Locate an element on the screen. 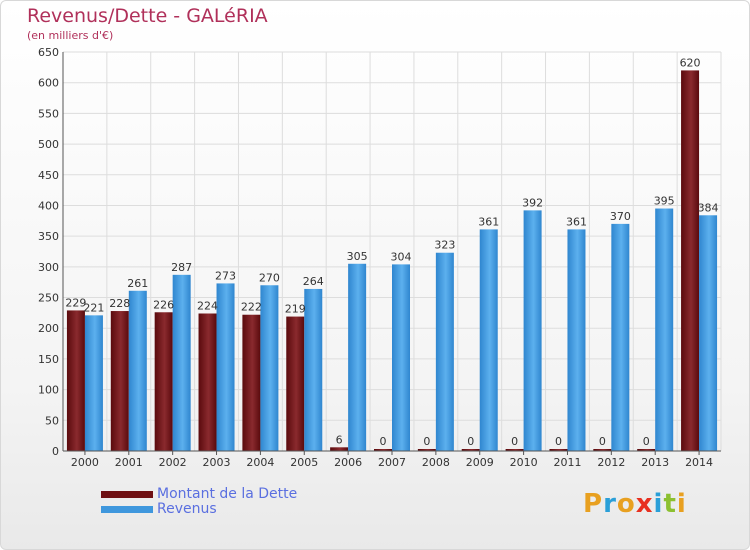  y-tick-label: 650 is located at coordinates (48, 52).